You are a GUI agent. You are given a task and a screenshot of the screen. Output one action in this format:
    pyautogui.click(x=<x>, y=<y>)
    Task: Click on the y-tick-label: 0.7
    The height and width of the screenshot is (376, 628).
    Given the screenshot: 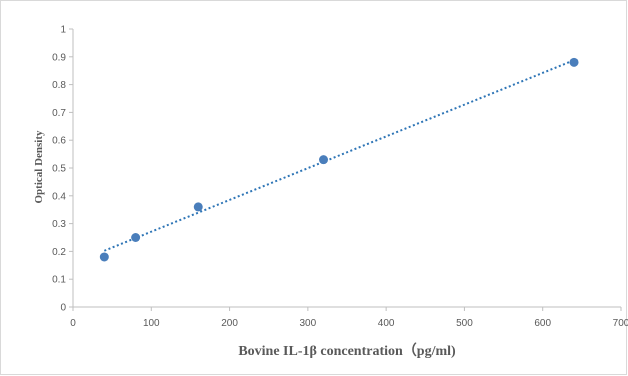 What is the action you would take?
    pyautogui.click(x=59, y=113)
    